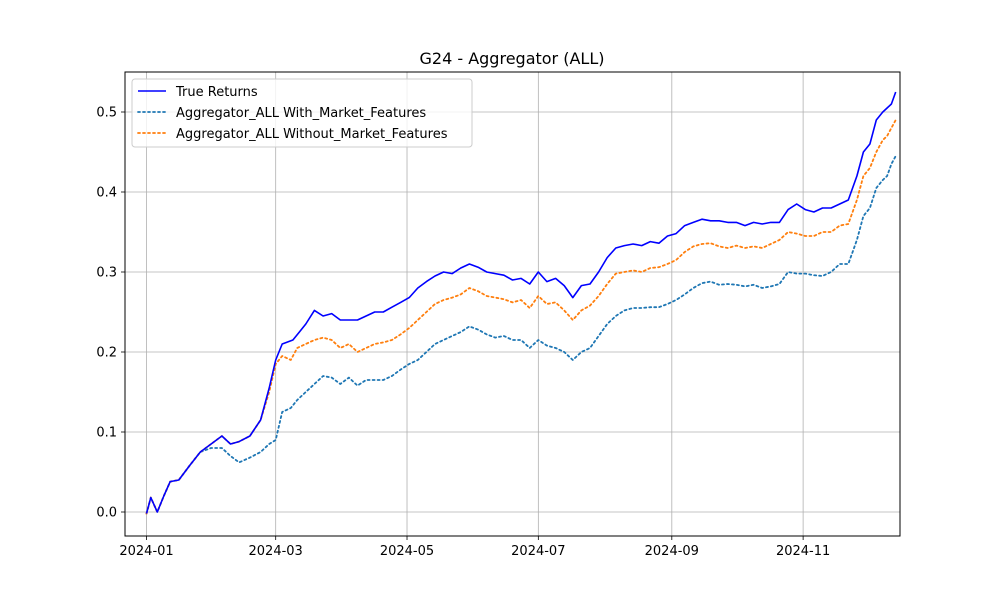 Image resolution: width=1000 pixels, height=600 pixels. What do you see at coordinates (312, 134) in the screenshot?
I see `legend-label: Aggregator_ALL Without_Market_Features` at bounding box center [312, 134].